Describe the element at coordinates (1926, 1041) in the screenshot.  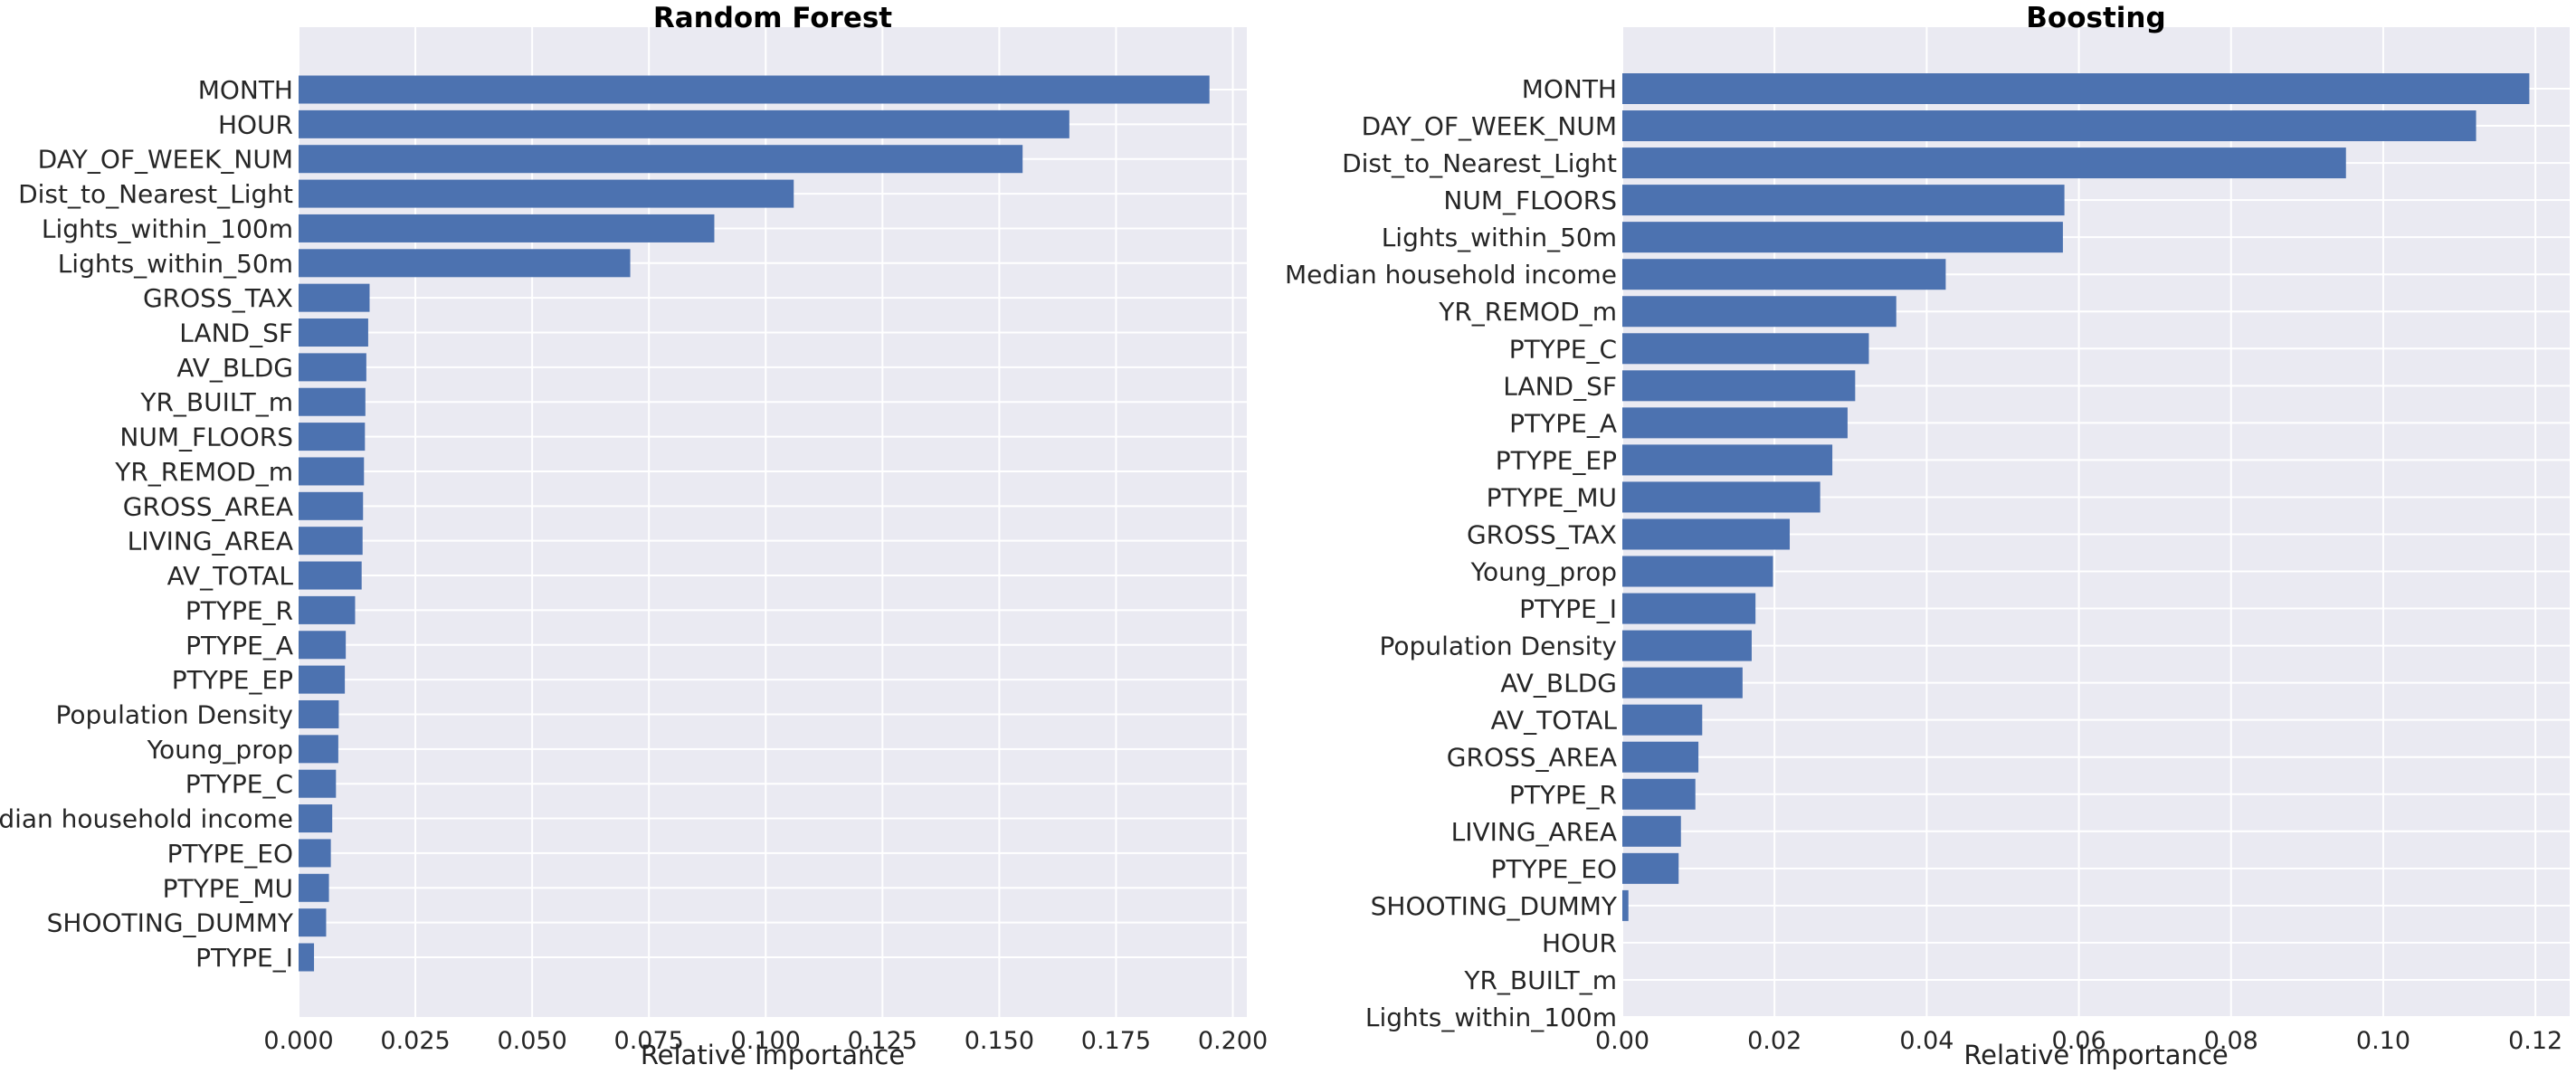
I see `x-tick-label: 0.04` at that location.